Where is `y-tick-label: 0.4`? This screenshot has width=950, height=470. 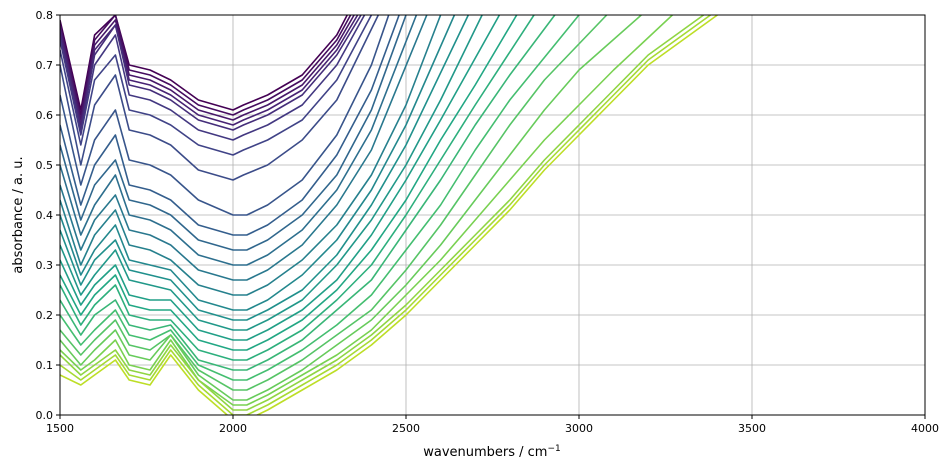
y-tick-label: 0.4 is located at coordinates (45, 215).